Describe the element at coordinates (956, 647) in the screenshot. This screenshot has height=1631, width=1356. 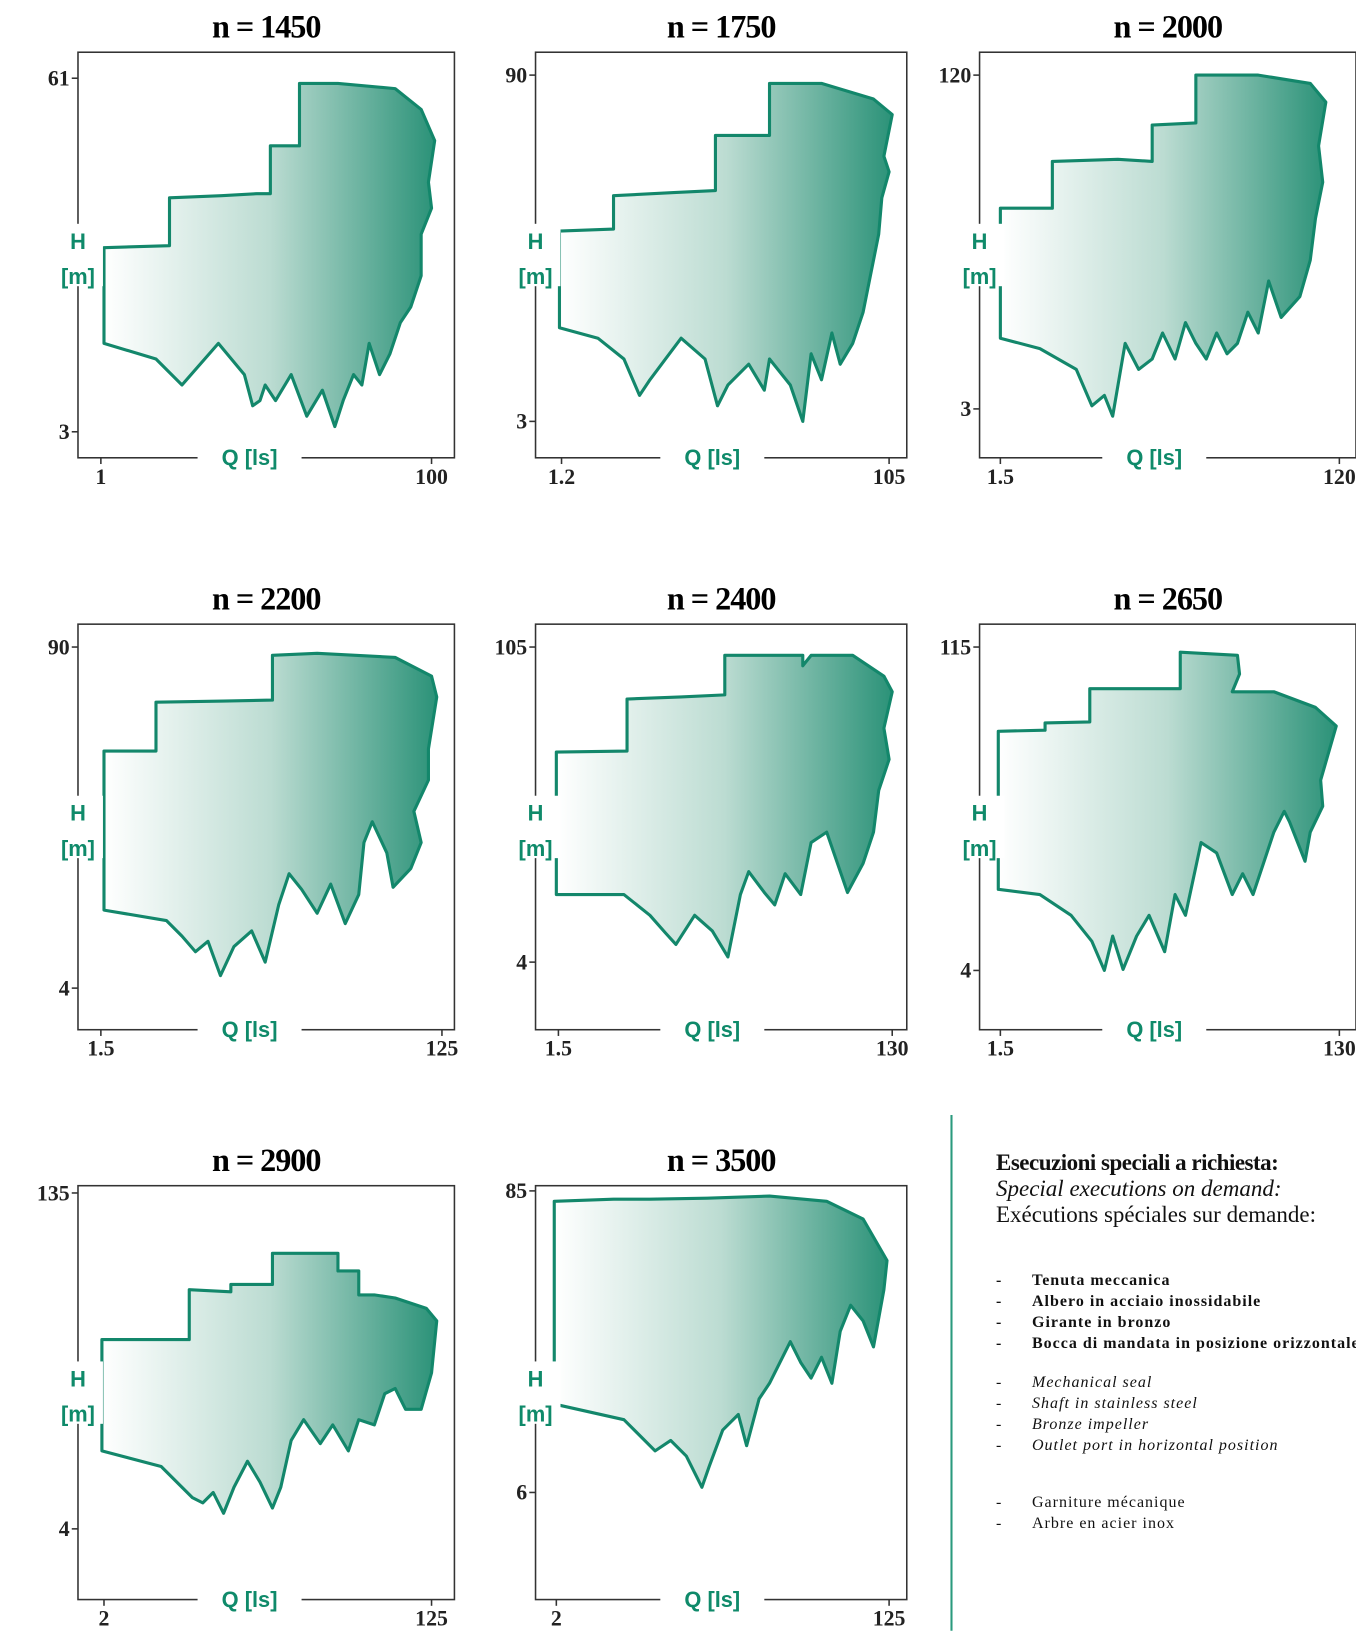
I see `y-tick-label: 115` at that location.